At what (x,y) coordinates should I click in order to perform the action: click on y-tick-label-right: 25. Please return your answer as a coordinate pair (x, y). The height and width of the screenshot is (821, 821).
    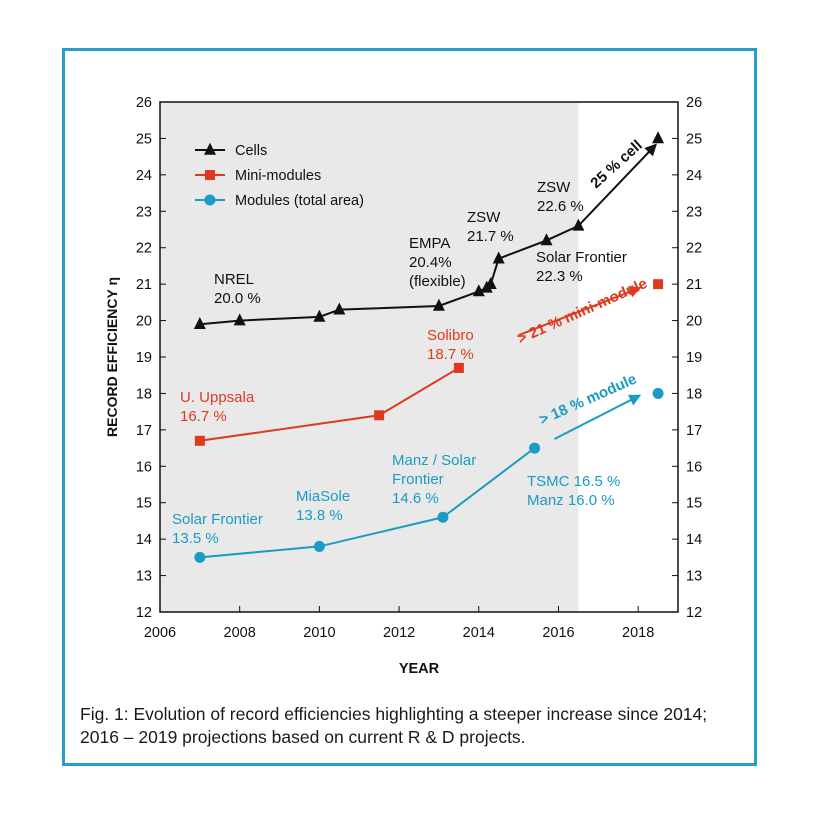
    Looking at the image, I should click on (694, 139).